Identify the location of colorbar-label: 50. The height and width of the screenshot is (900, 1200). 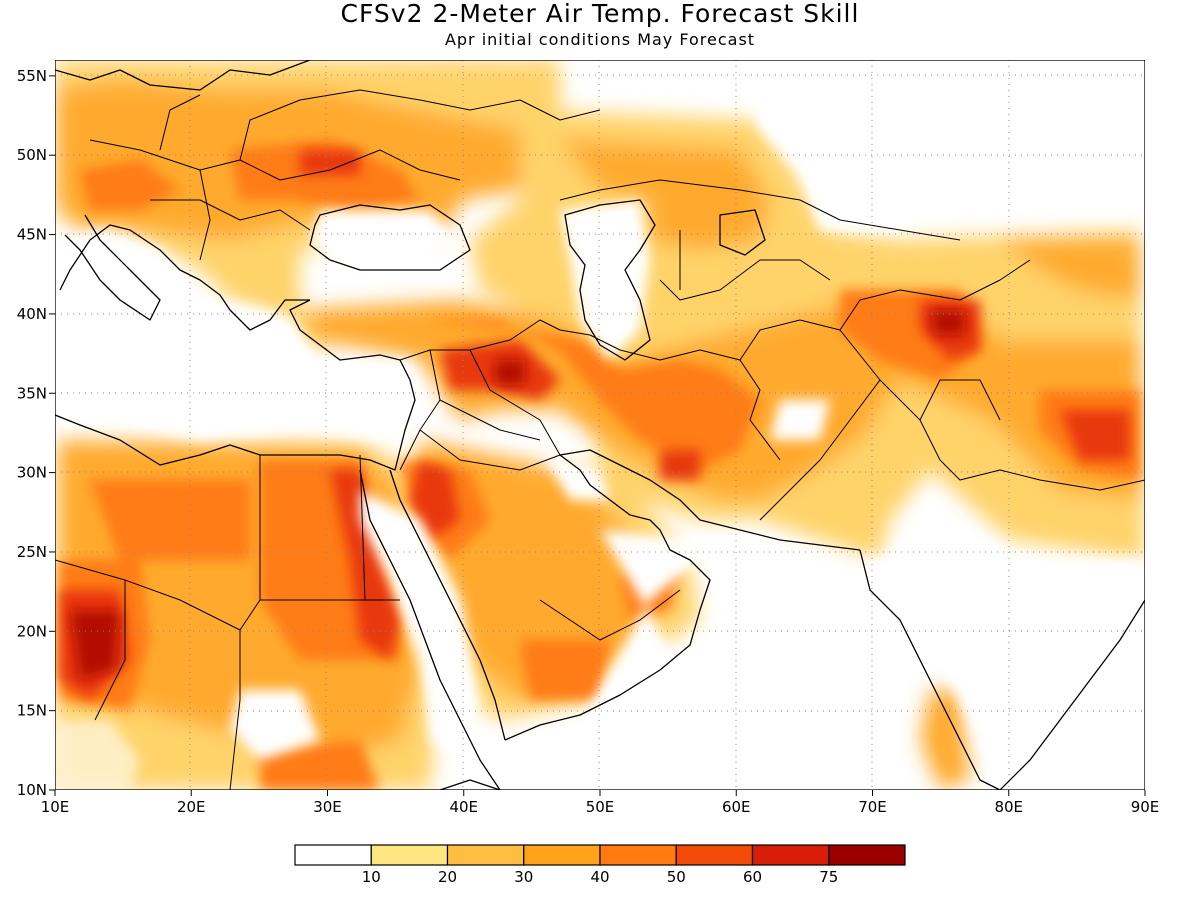
(676, 877).